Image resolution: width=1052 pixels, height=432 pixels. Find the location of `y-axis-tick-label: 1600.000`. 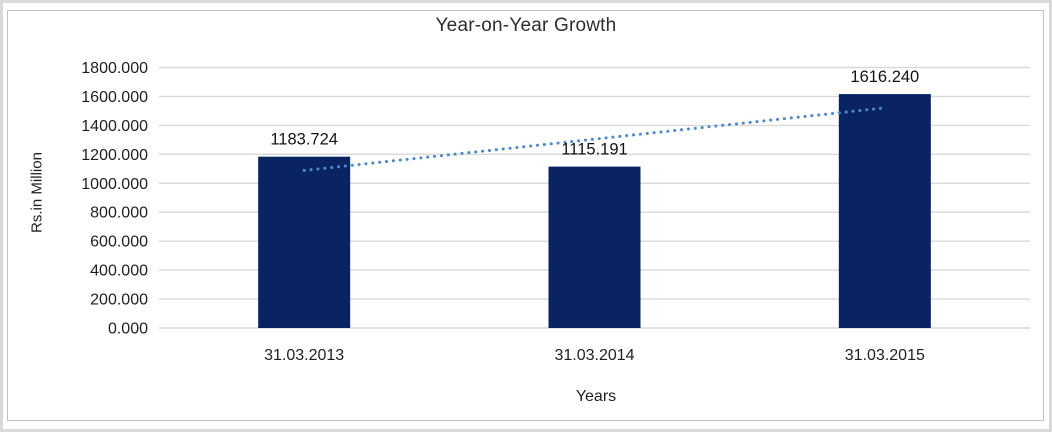

y-axis-tick-label: 1600.000 is located at coordinates (114, 97).